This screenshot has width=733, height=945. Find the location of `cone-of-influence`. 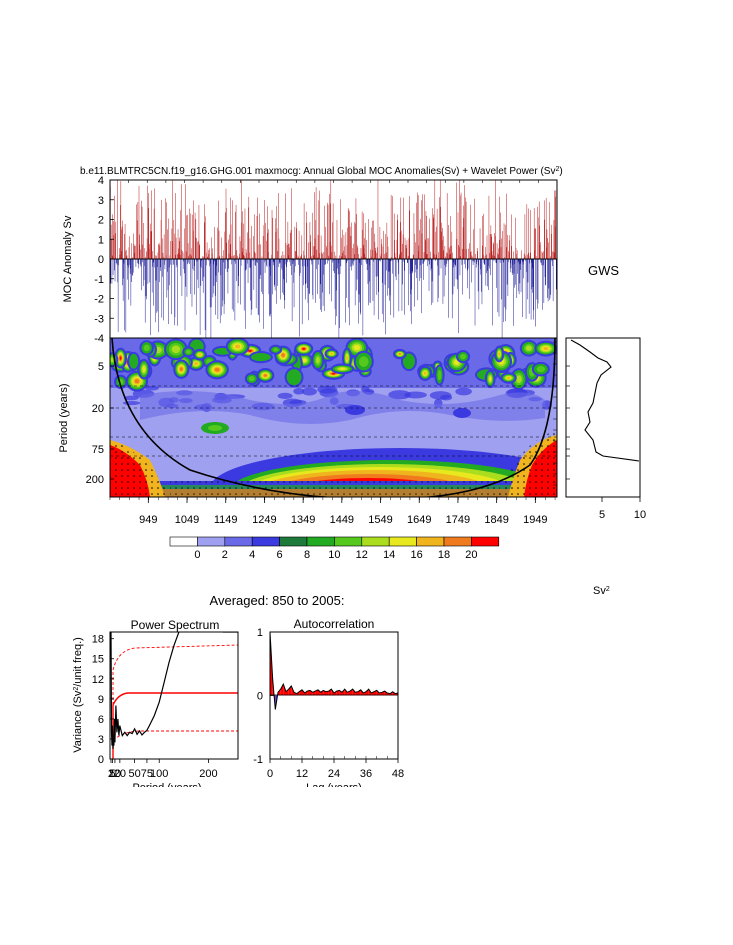

cone-of-influence is located at coordinates (333, 417).